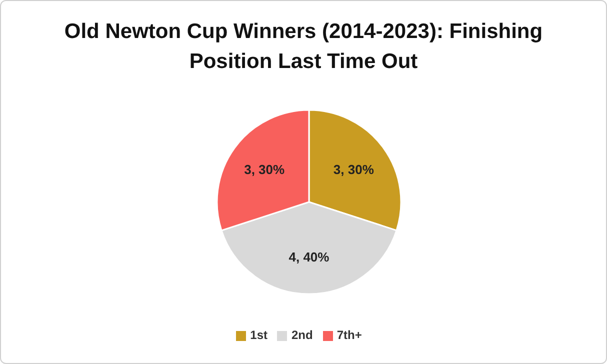  I want to click on data-label: 4, 40%, so click(309, 257).